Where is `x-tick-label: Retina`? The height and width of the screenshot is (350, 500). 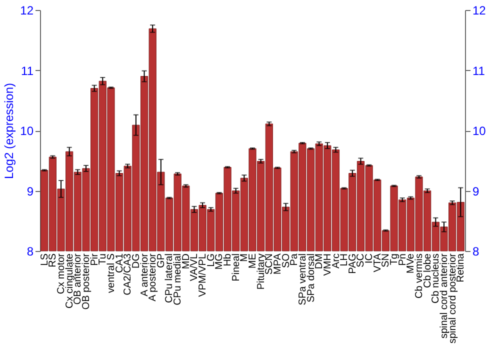
x-tick-label: Retina is located at coordinates (461, 267).